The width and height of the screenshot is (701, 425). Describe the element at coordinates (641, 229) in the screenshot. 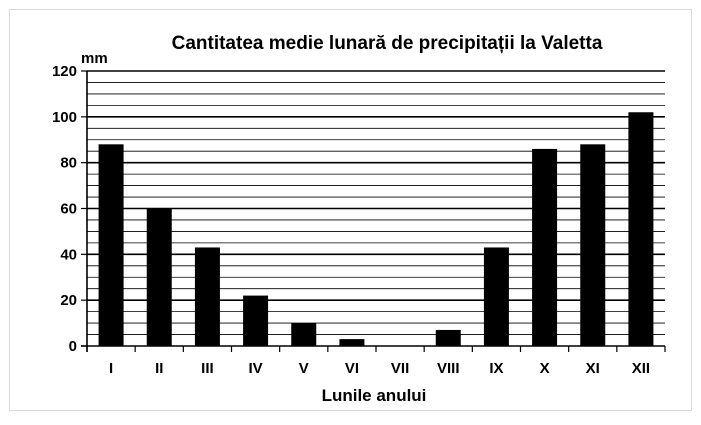

I see `bar-XII` at that location.